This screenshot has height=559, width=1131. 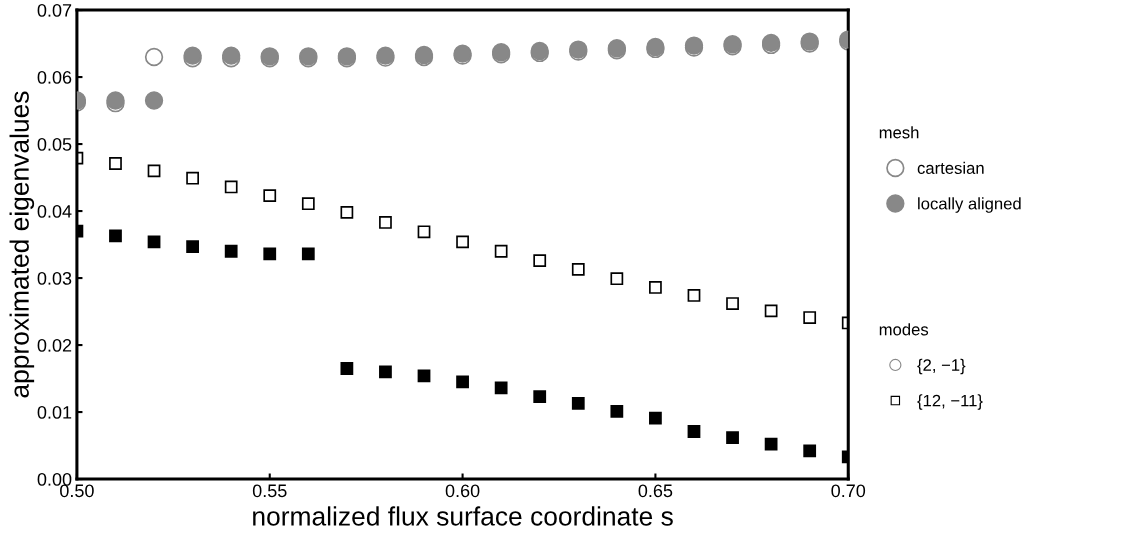 What do you see at coordinates (22, 244) in the screenshot?
I see `y-axis-title: approximated eigenvalues` at bounding box center [22, 244].